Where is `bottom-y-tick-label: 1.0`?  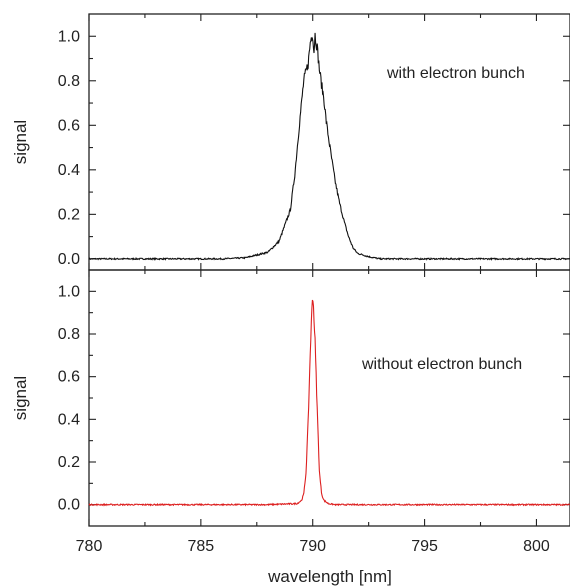 bottom-y-tick-label: 1.0 is located at coordinates (69, 291).